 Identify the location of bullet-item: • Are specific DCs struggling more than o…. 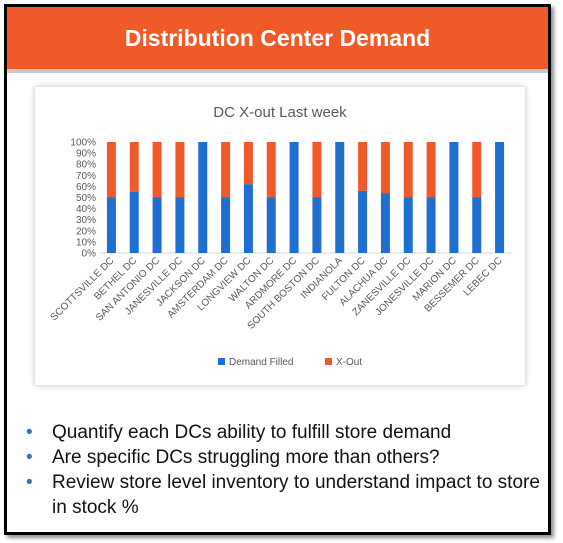
(280, 457).